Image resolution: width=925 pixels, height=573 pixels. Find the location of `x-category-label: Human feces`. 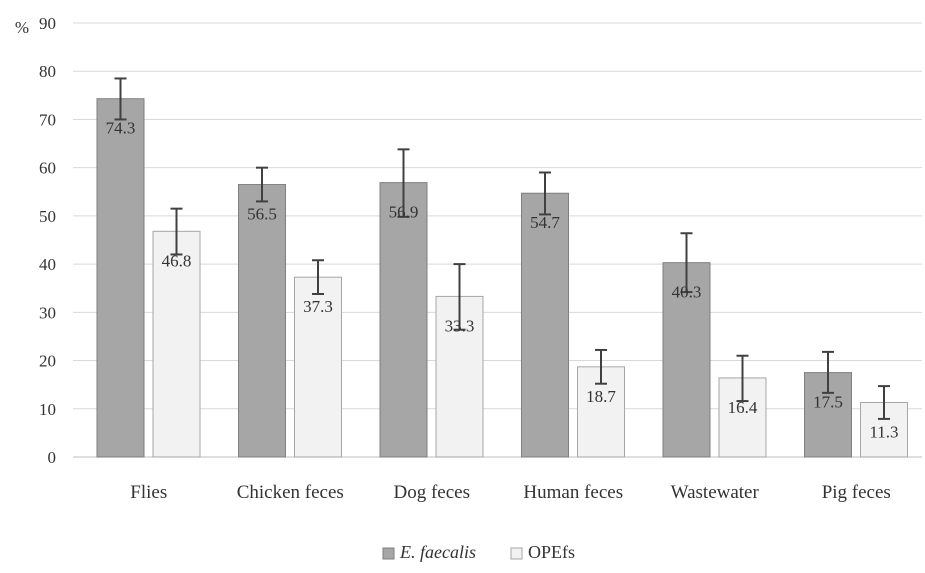

x-category-label: Human feces is located at coordinates (573, 492).